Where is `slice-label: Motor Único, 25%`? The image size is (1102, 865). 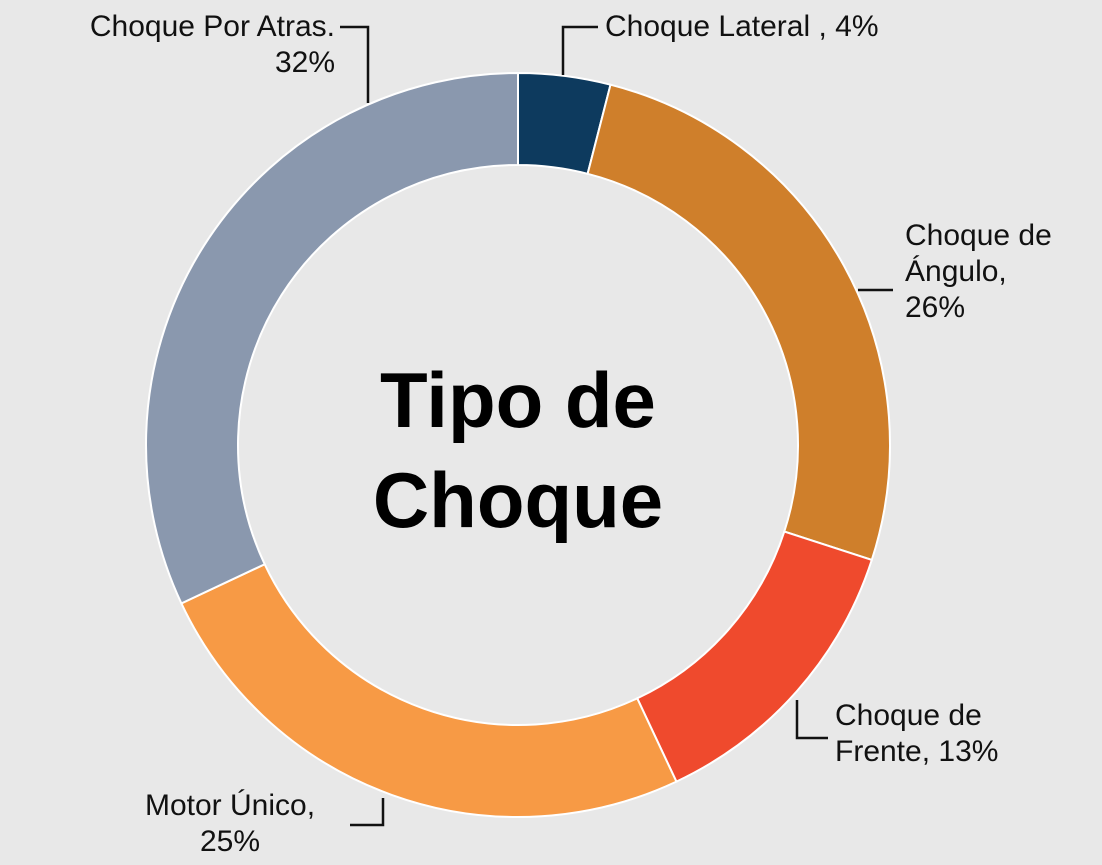
slice-label: Motor Único, 25% is located at coordinates (230, 824).